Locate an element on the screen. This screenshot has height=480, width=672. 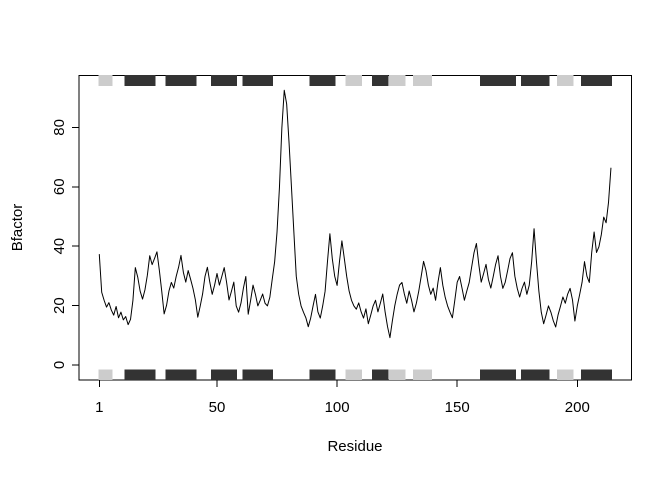
y-tick-label: 80 is located at coordinates (59, 127).